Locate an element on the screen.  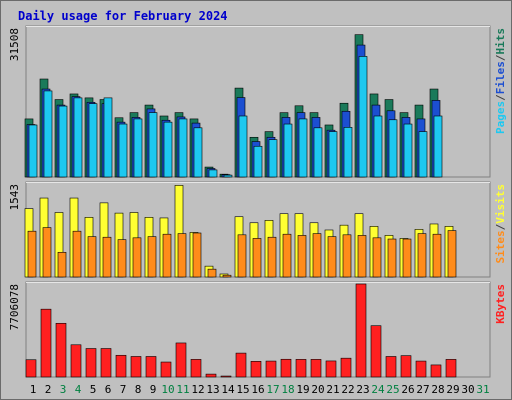
legend-entry-hits-files-pages-1: / is located at coordinates (500, 97).